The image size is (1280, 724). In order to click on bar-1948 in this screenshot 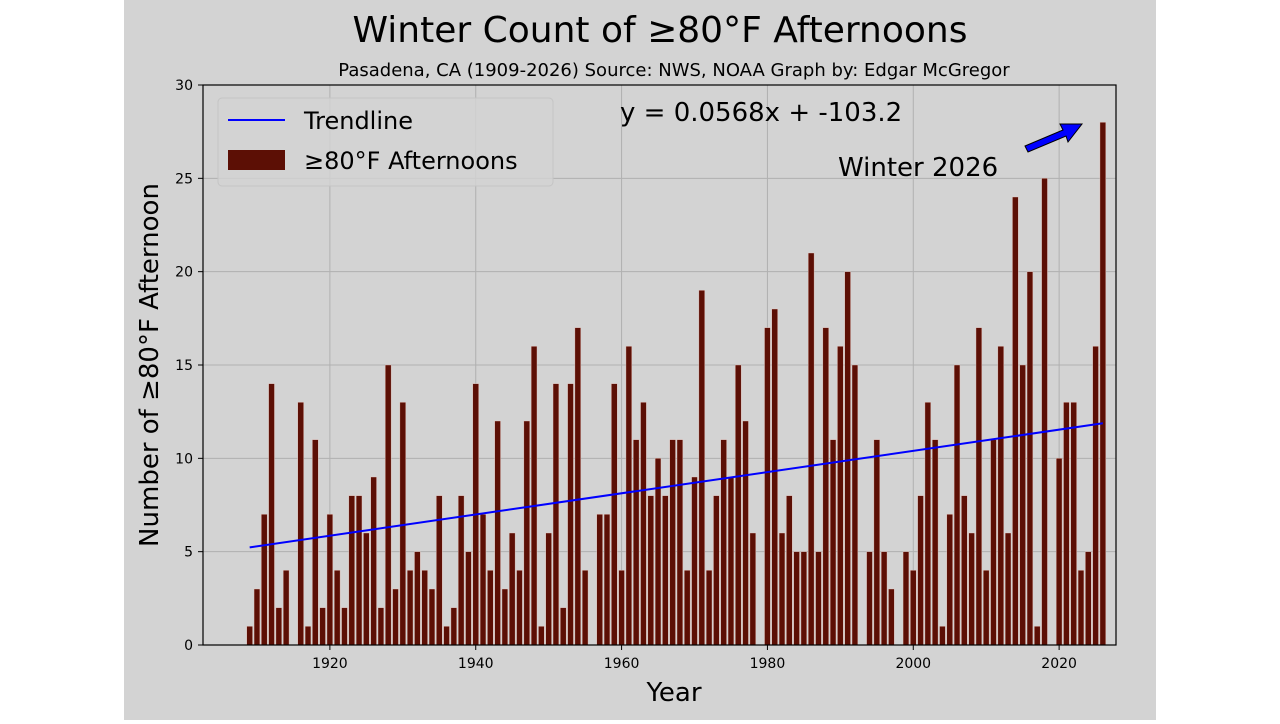, I will do `click(534, 496)`.